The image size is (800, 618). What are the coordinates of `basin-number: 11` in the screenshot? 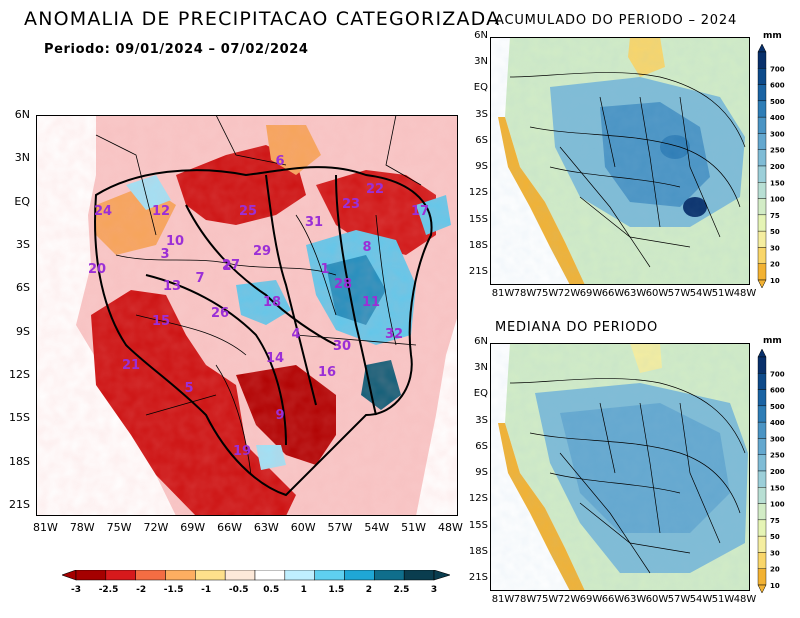 It's located at (371, 302).